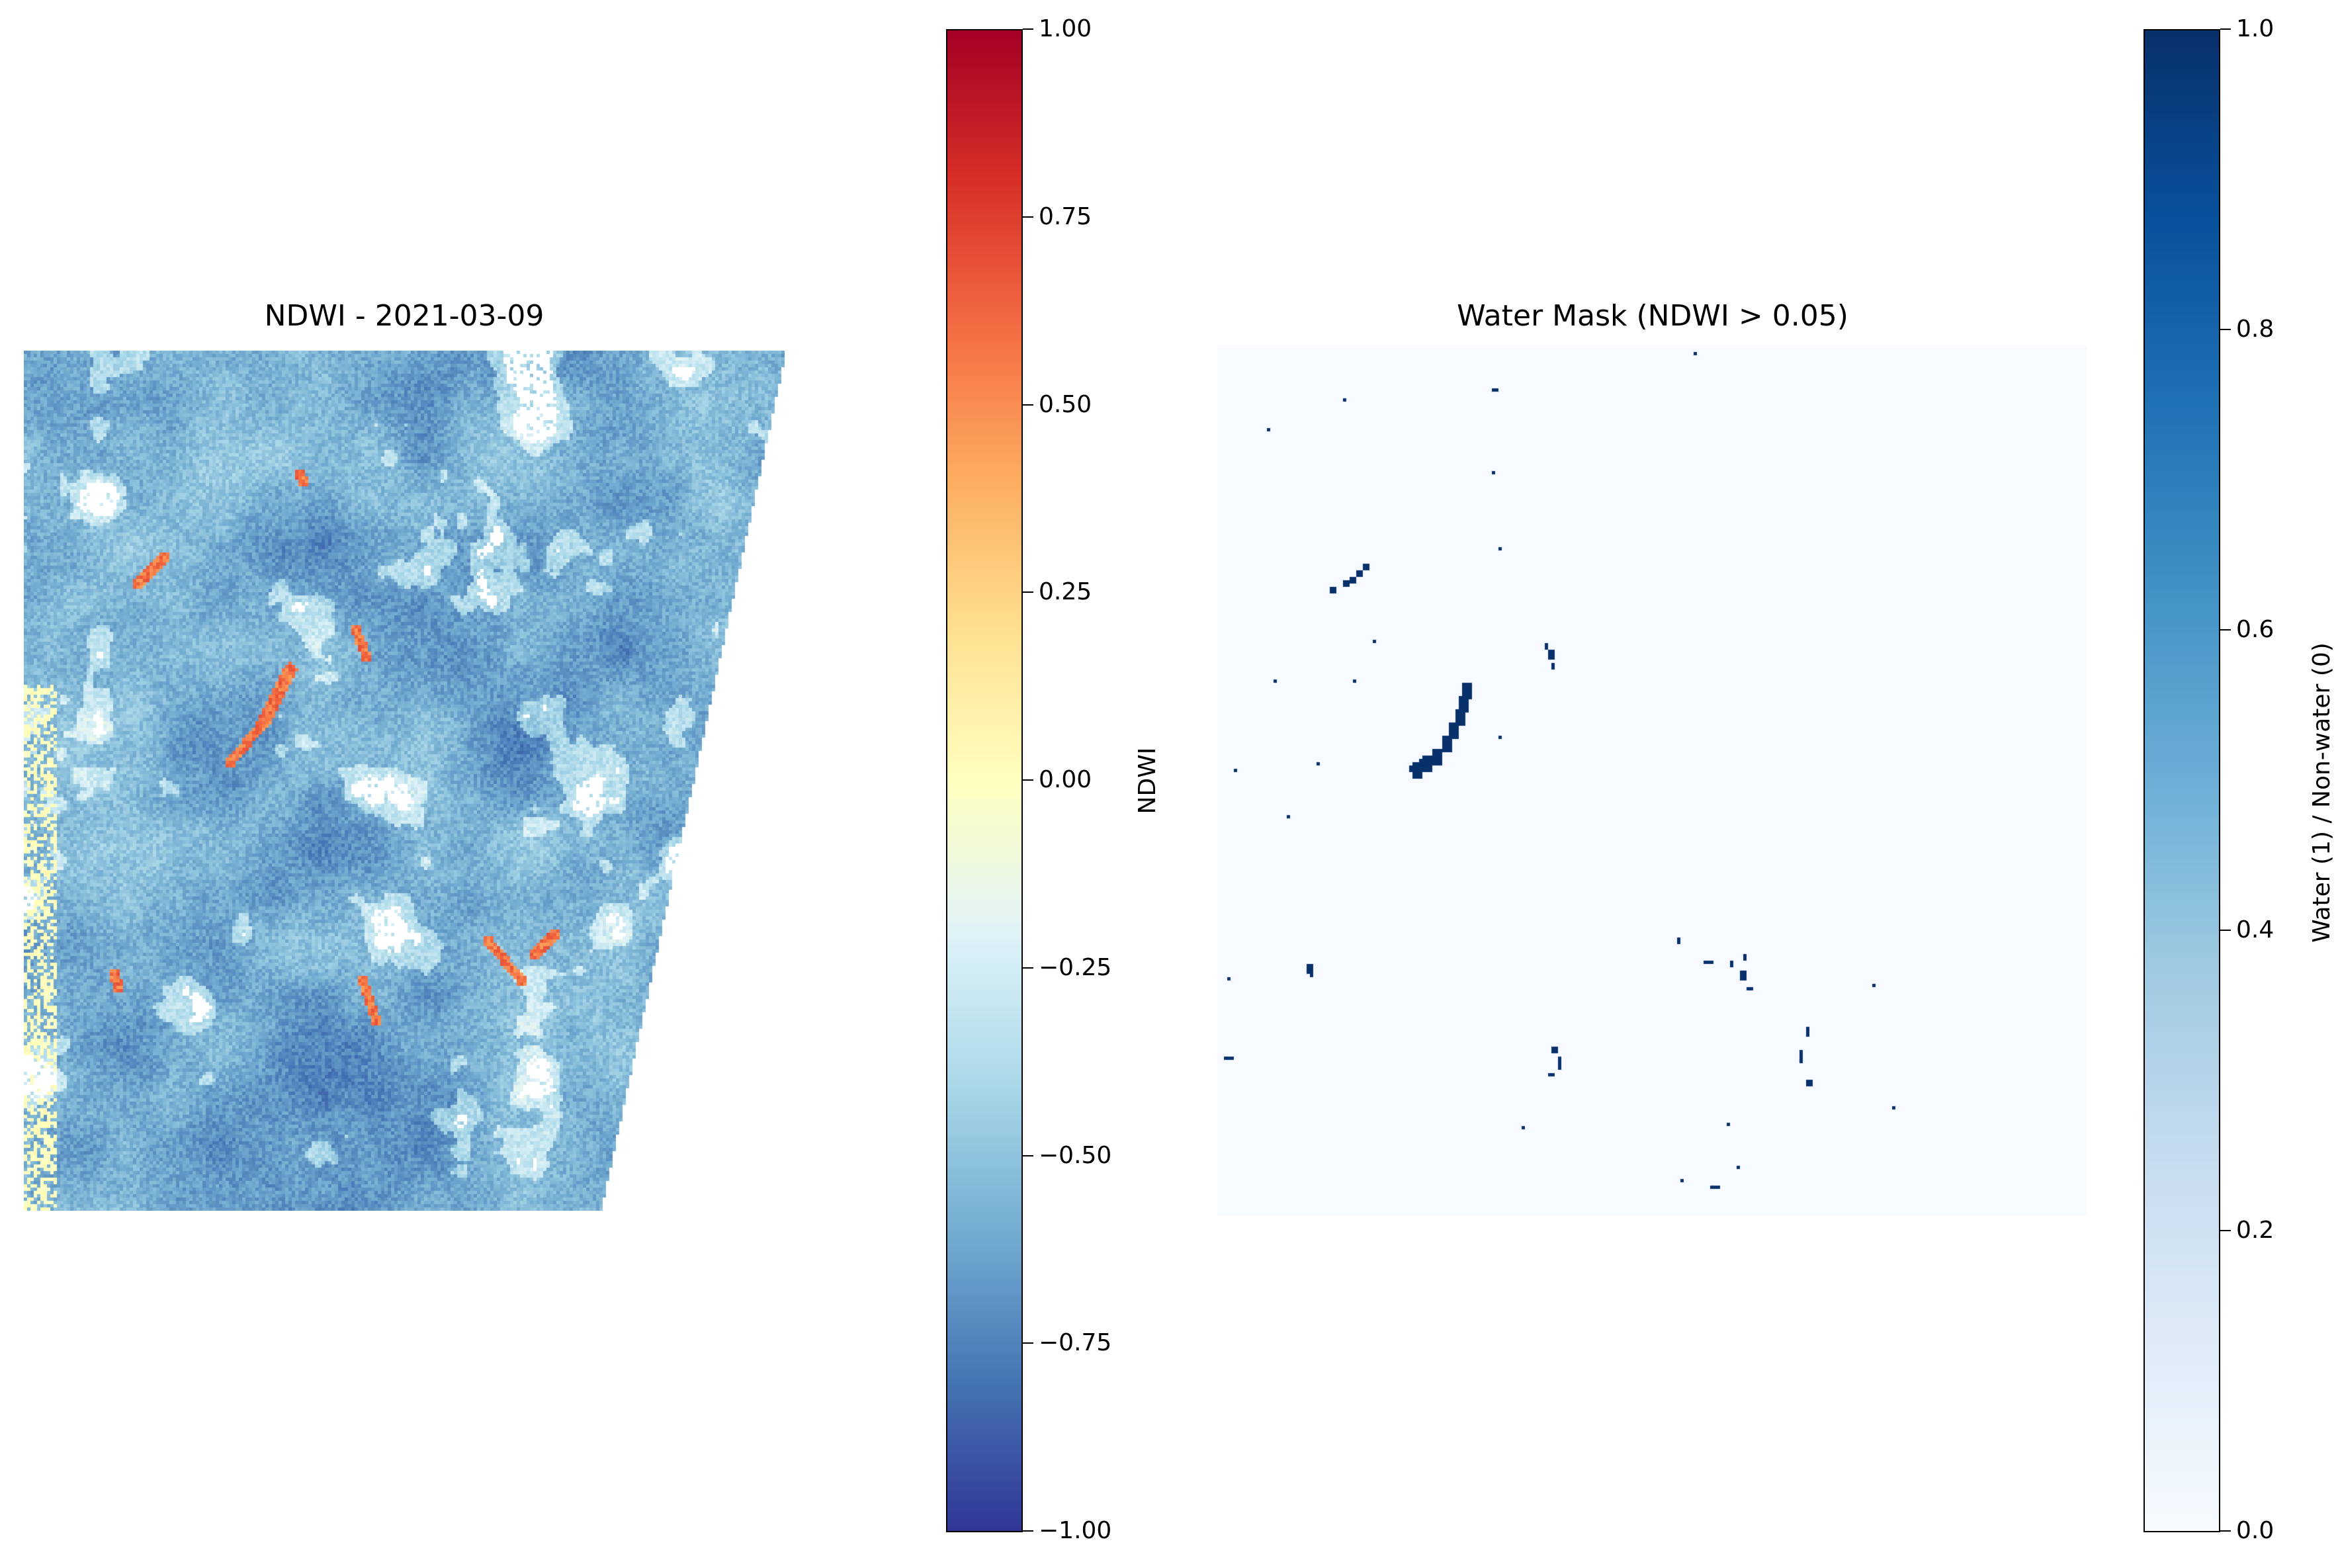 The height and width of the screenshot is (1568, 2338). Describe the element at coordinates (2255, 1530) in the screenshot. I see `colorbar-tick-label: 0.0` at that location.